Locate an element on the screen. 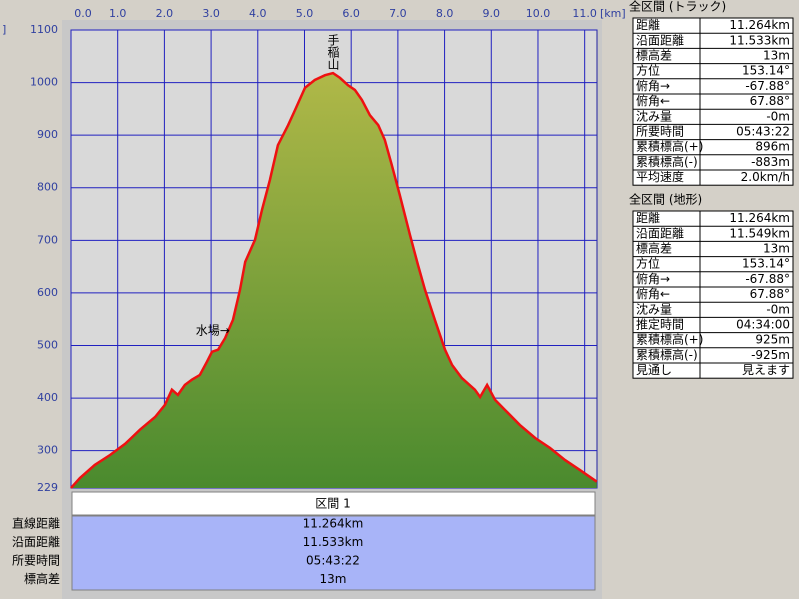 The image size is (799, 599). x-tick-label: 3.0 is located at coordinates (211, 13).